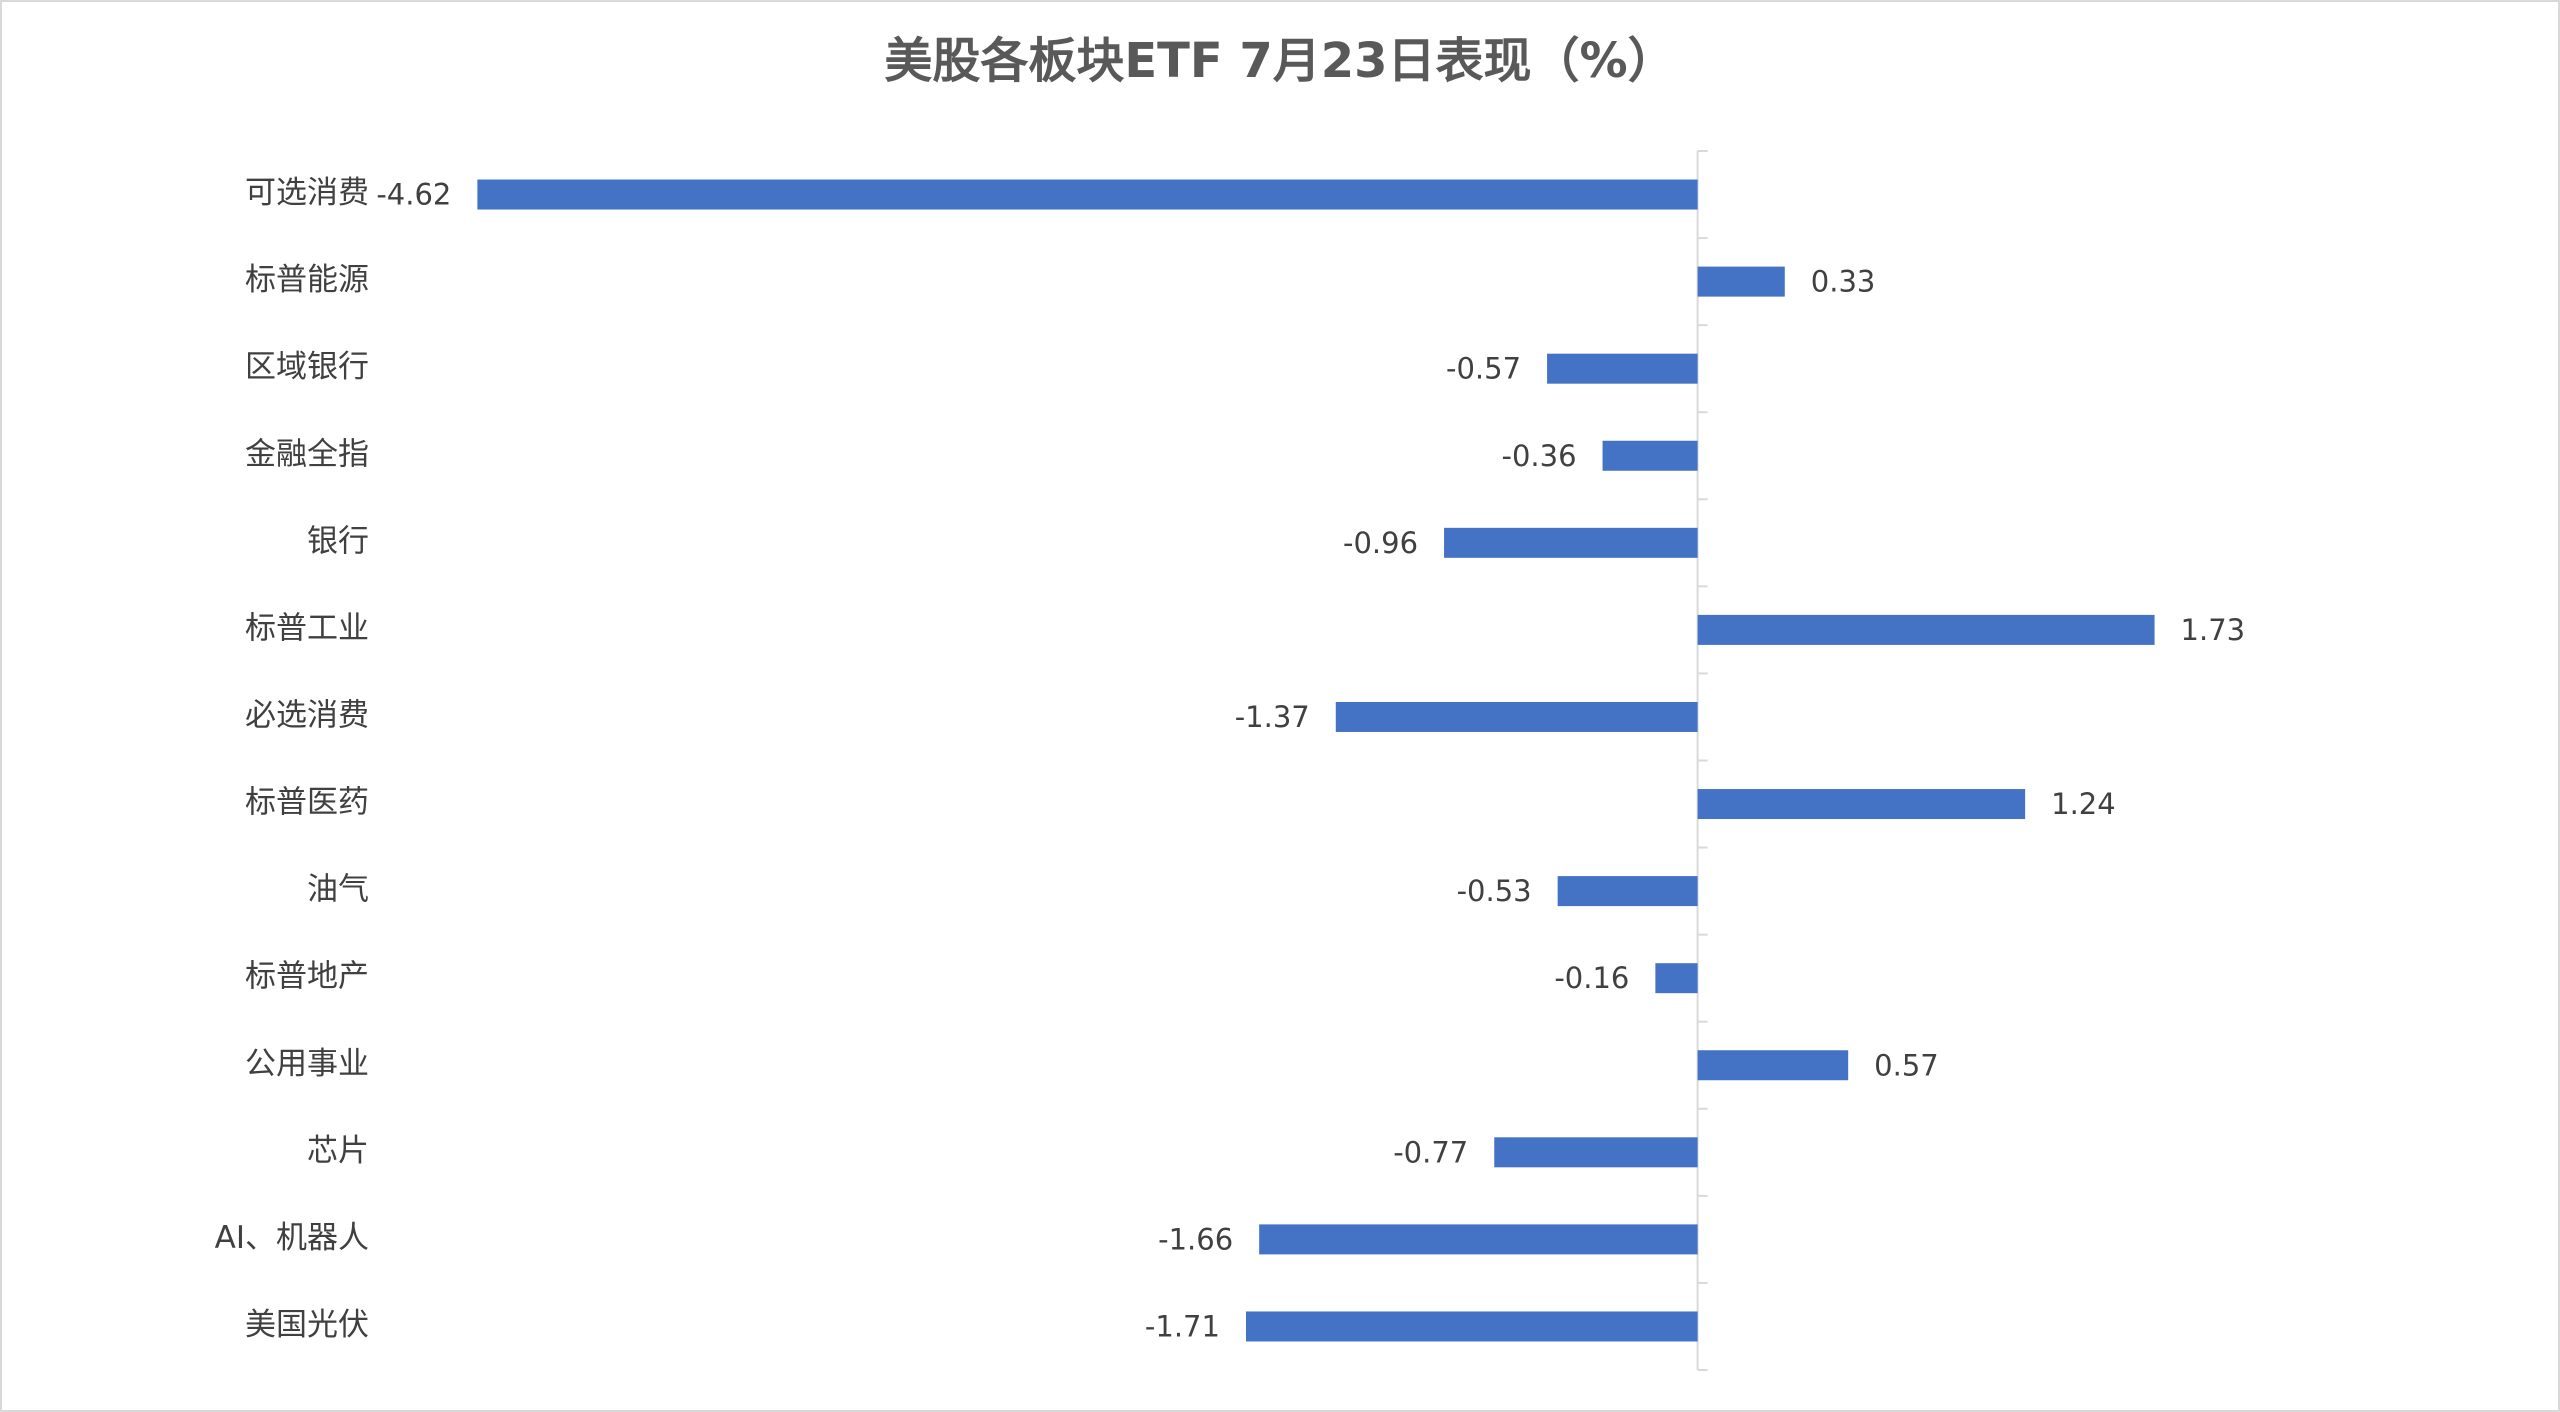 Image resolution: width=2560 pixels, height=1412 pixels. Describe the element at coordinates (307, 280) in the screenshot. I see `y-tick-label: 标普能源` at that location.